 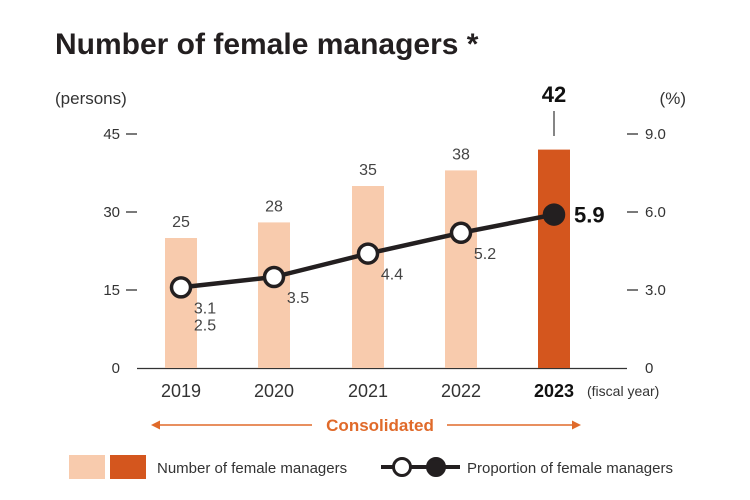 I want to click on bar-2020, so click(x=274, y=295).